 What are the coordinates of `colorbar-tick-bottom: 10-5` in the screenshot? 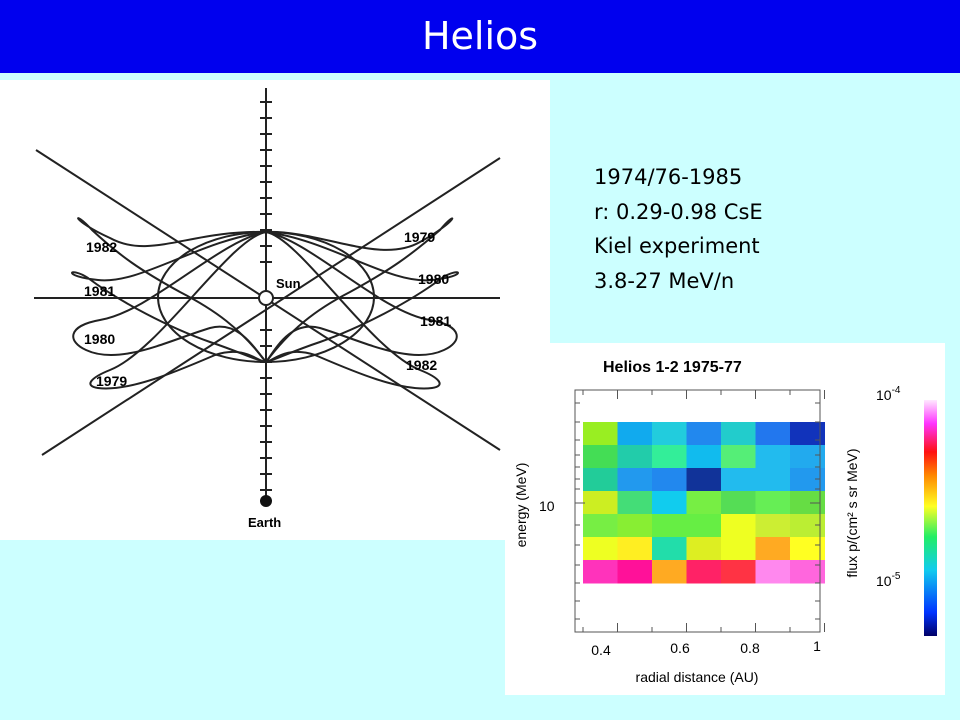 It's located at (888, 580).